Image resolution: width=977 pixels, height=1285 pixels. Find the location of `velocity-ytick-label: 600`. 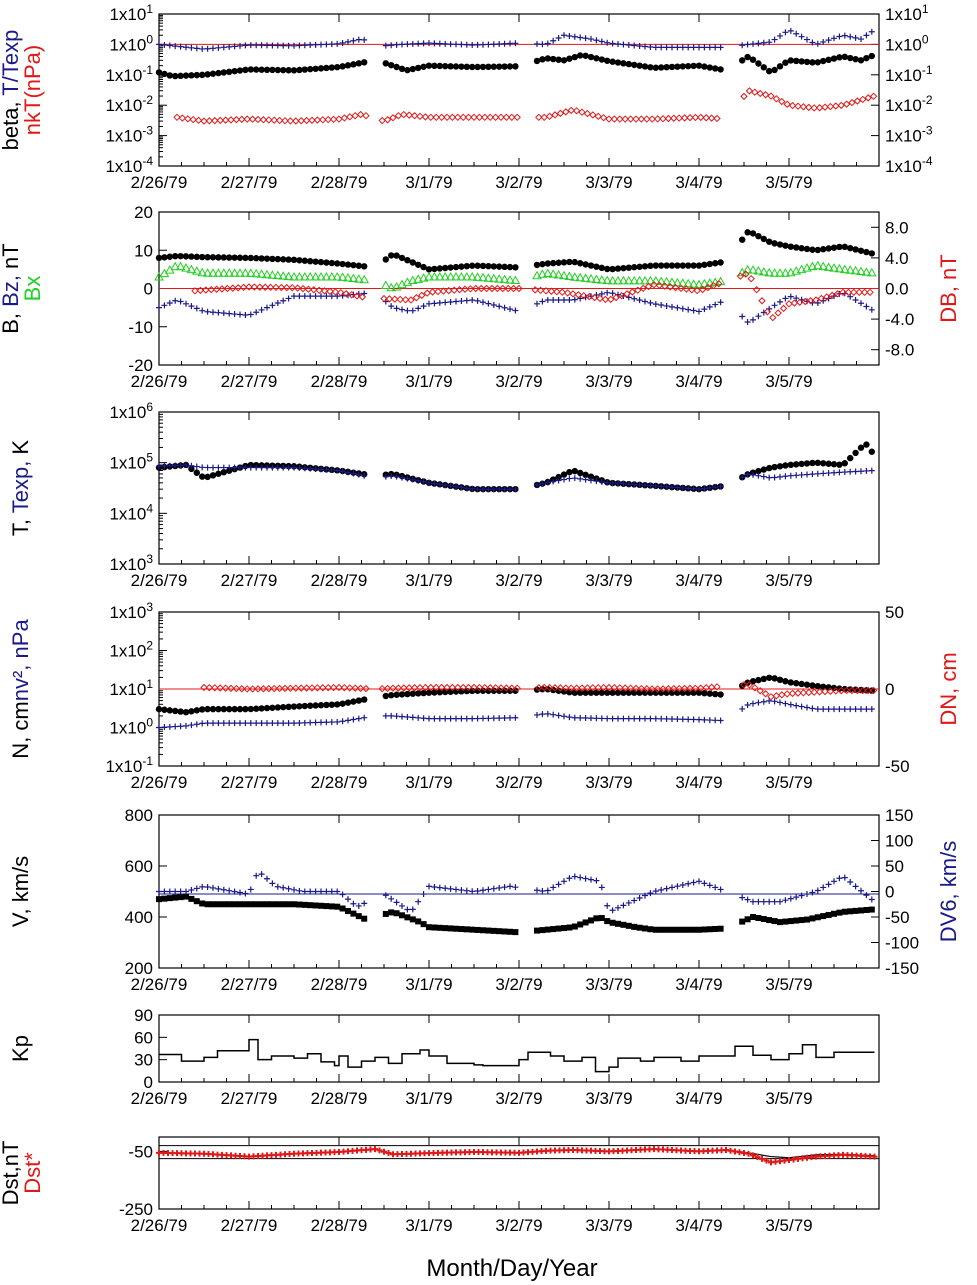

velocity-ytick-label: 600 is located at coordinates (139, 866).